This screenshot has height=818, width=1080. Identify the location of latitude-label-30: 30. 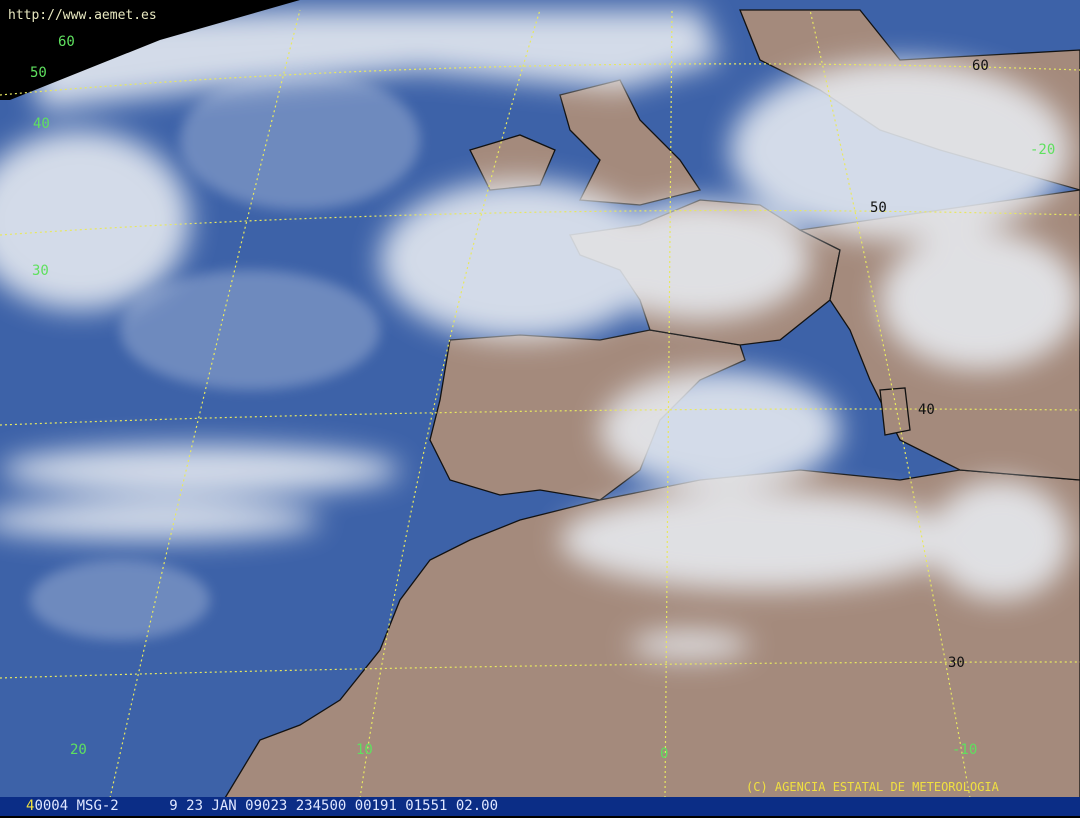
(956, 663).